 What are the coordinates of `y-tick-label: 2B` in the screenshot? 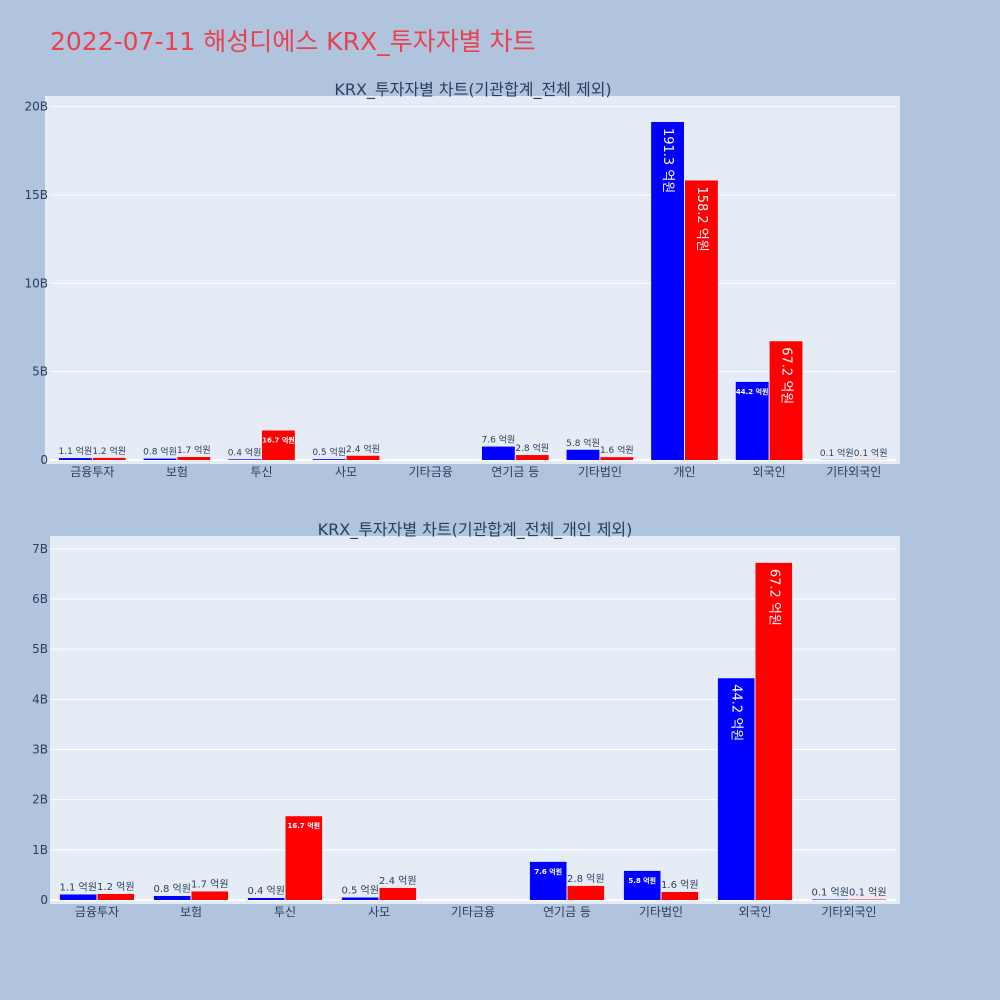 It's located at (40, 800).